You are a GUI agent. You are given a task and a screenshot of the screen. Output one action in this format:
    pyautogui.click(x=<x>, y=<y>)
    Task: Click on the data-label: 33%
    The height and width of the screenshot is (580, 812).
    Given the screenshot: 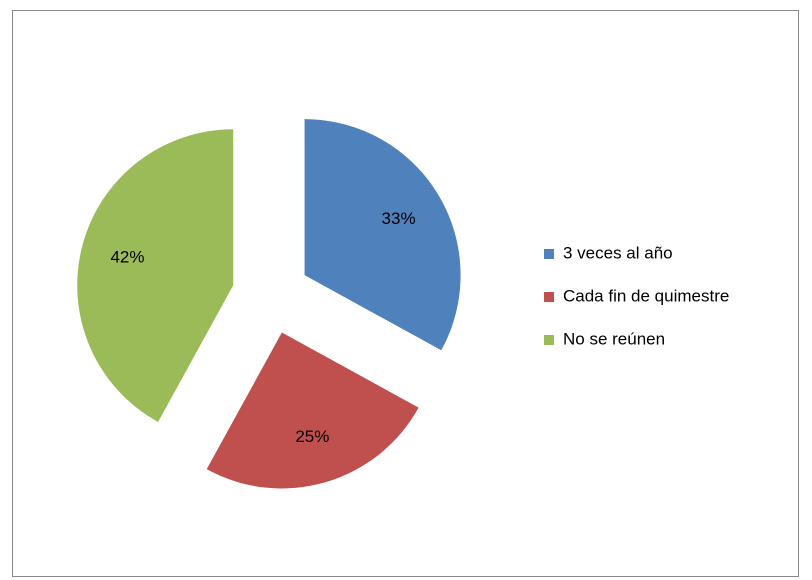 What is the action you would take?
    pyautogui.click(x=399, y=218)
    